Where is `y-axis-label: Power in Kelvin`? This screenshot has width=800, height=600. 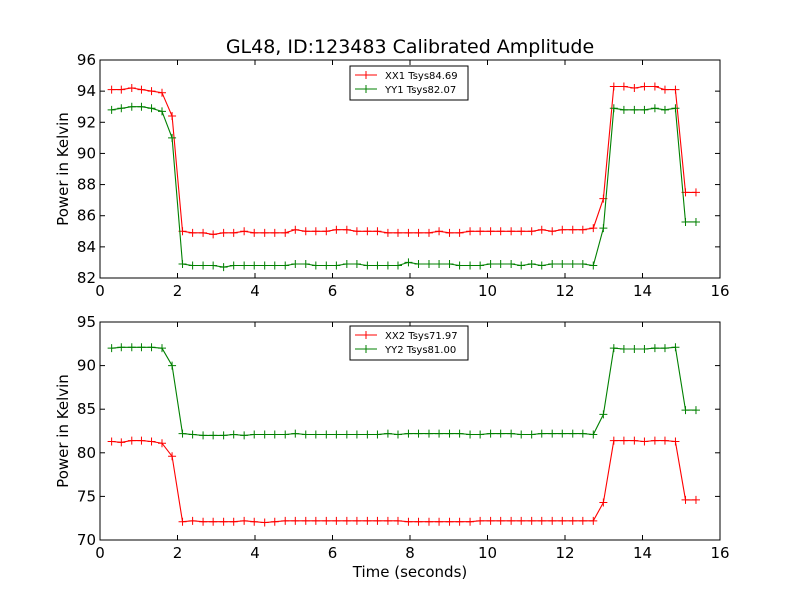 y-axis-label: Power in Kelvin is located at coordinates (63, 431).